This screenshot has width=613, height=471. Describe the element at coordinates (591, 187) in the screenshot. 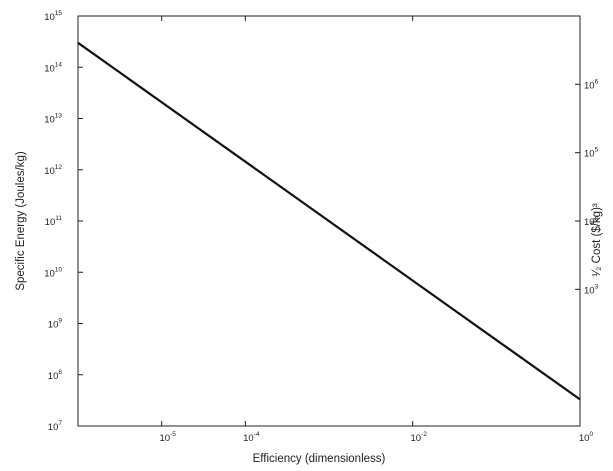

I see `y2-tick-labels: 10³ 10⁴ 10⁵ 10⁶` at that location.